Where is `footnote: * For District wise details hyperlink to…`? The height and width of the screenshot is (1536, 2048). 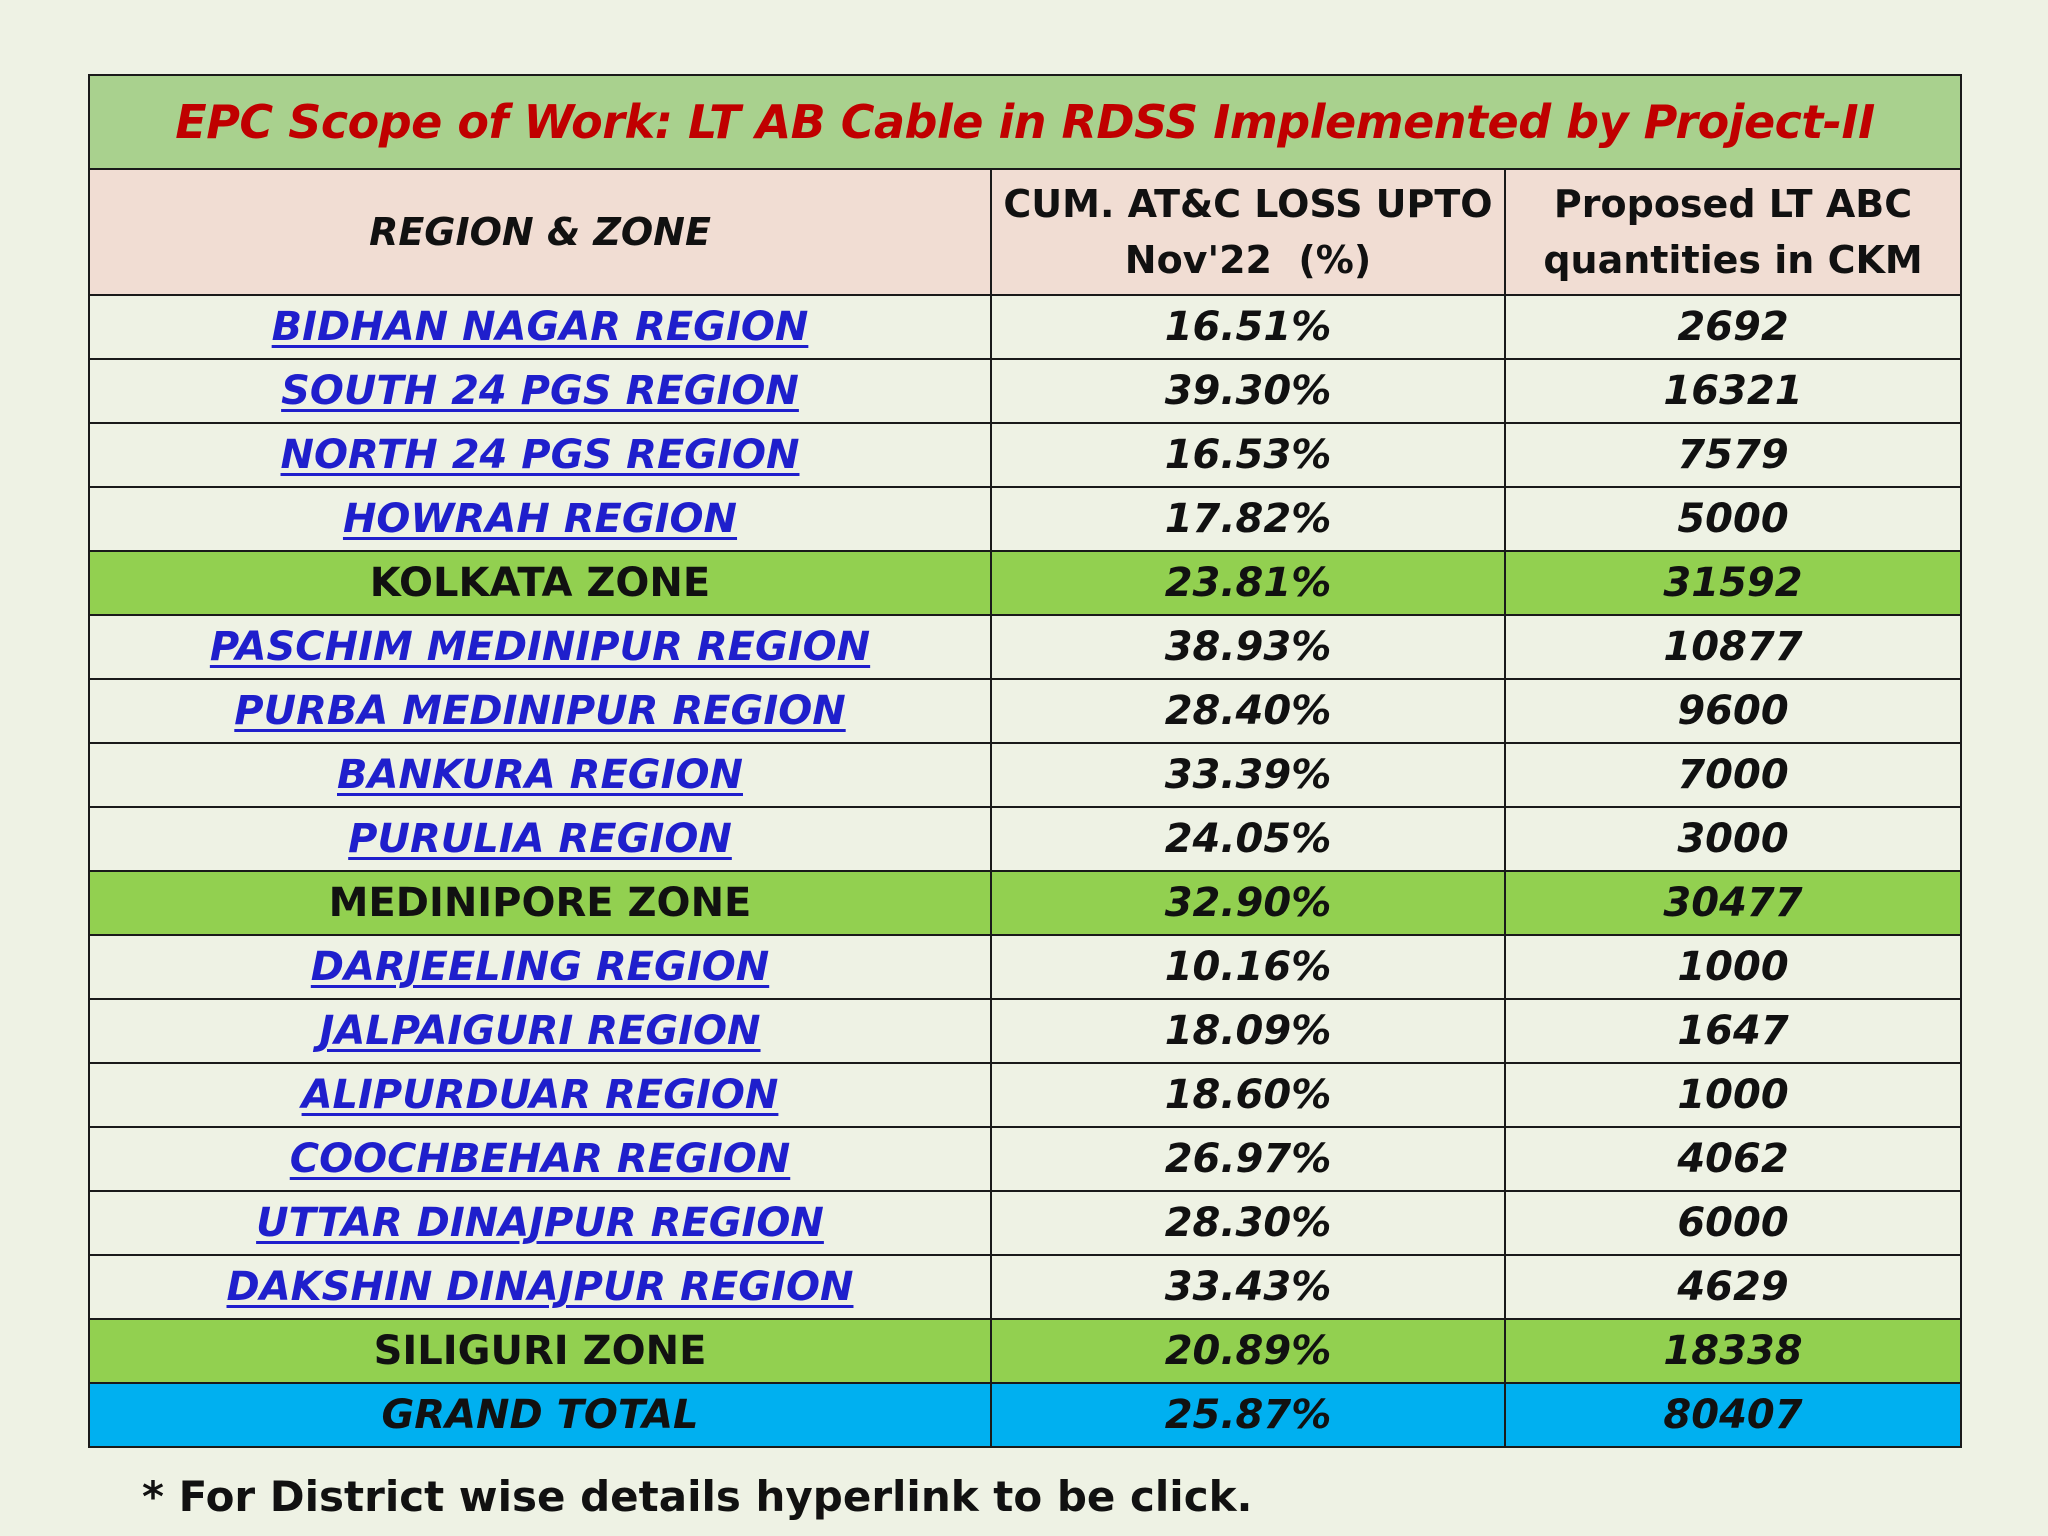
footnote: * For District wise details hyperlink to… is located at coordinates (697, 1496).